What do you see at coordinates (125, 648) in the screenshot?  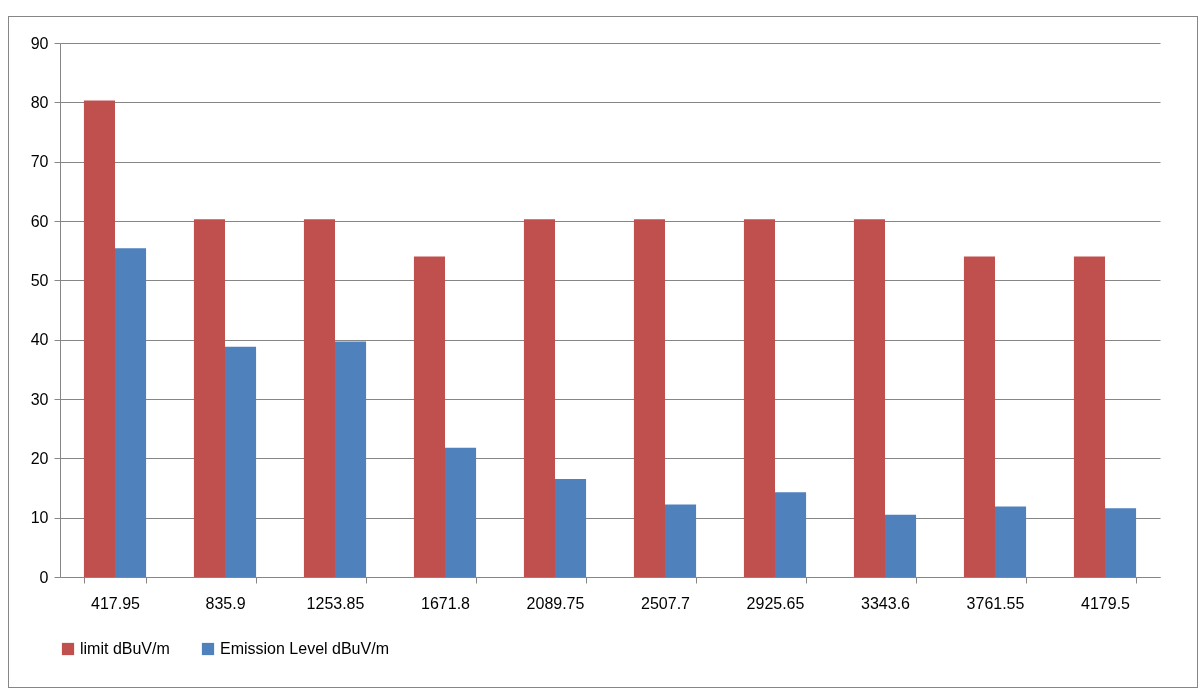 I see `legend-label: limit dBuV/m` at bounding box center [125, 648].